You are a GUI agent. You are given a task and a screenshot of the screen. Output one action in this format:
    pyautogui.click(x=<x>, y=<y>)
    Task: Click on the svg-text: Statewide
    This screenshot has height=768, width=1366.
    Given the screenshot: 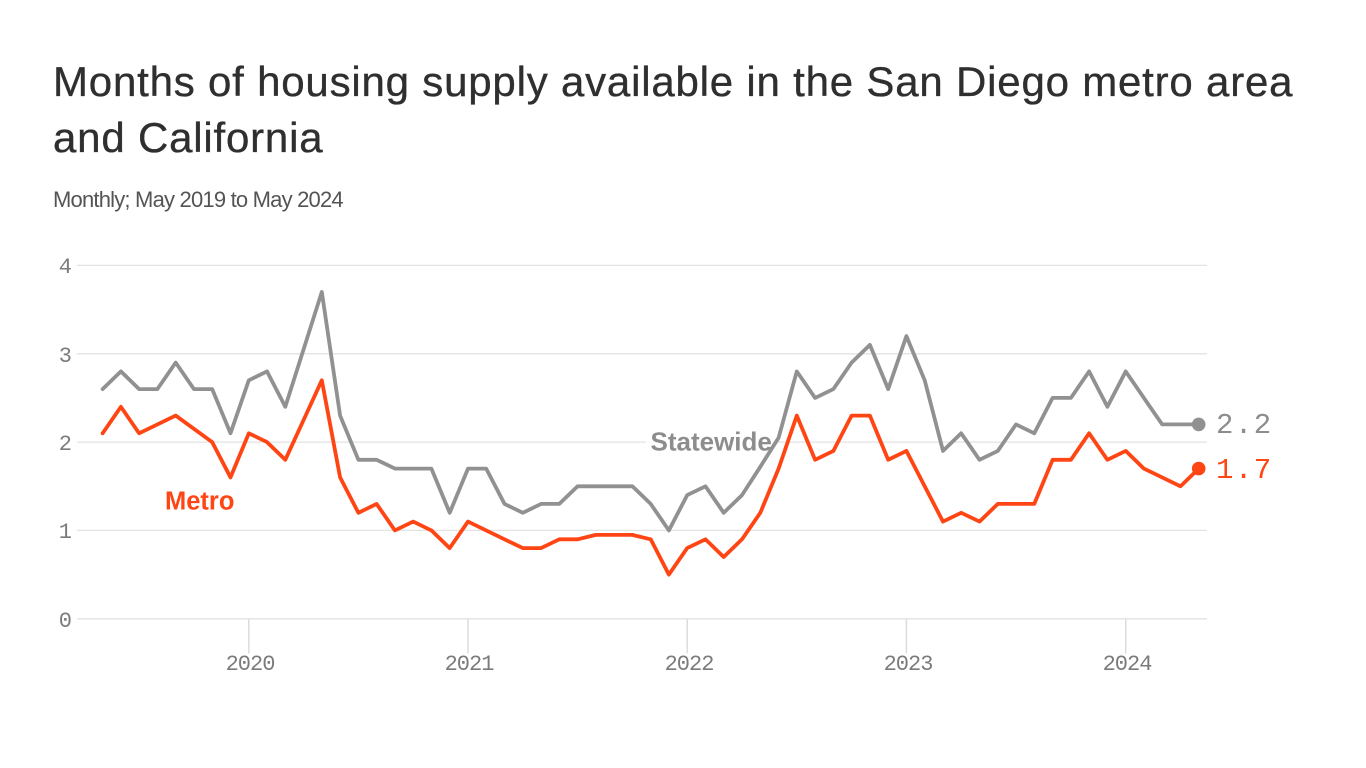 What is the action you would take?
    pyautogui.click(x=711, y=442)
    